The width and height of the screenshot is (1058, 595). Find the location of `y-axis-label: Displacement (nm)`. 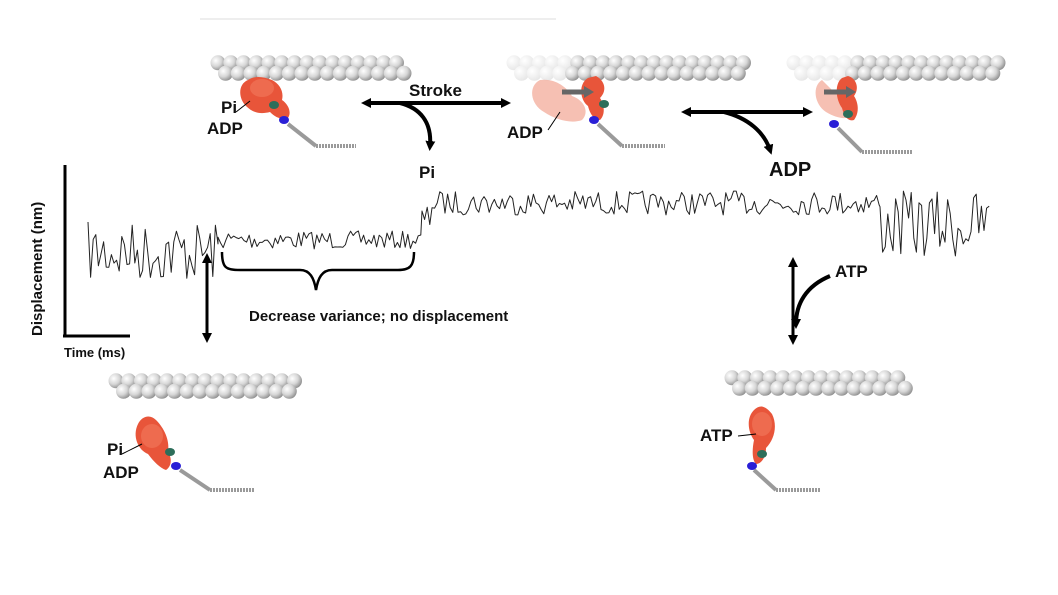

y-axis-label: Displacement (nm) is located at coordinates (37, 269).